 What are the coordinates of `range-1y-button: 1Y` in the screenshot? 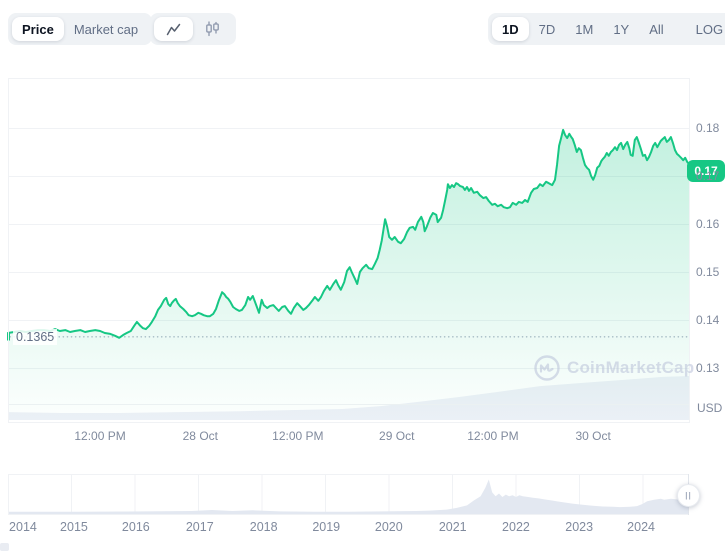 It's located at (621, 29).